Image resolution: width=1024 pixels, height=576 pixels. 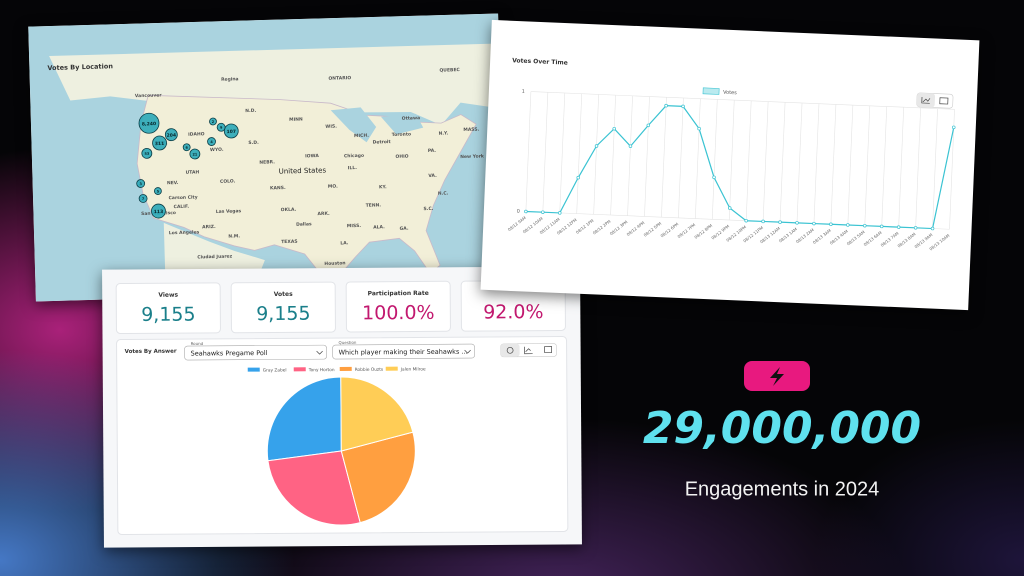 What do you see at coordinates (471, 130) in the screenshot?
I see `place-label: MASS.` at bounding box center [471, 130].